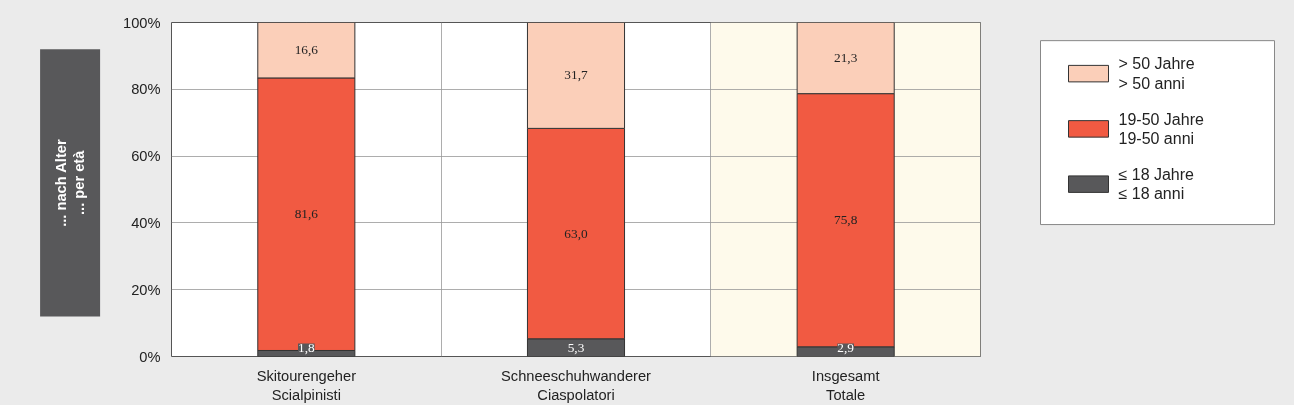 The width and height of the screenshot is (1294, 405). What do you see at coordinates (142, 22) in the screenshot?
I see `y-tick-label: 100%` at bounding box center [142, 22].